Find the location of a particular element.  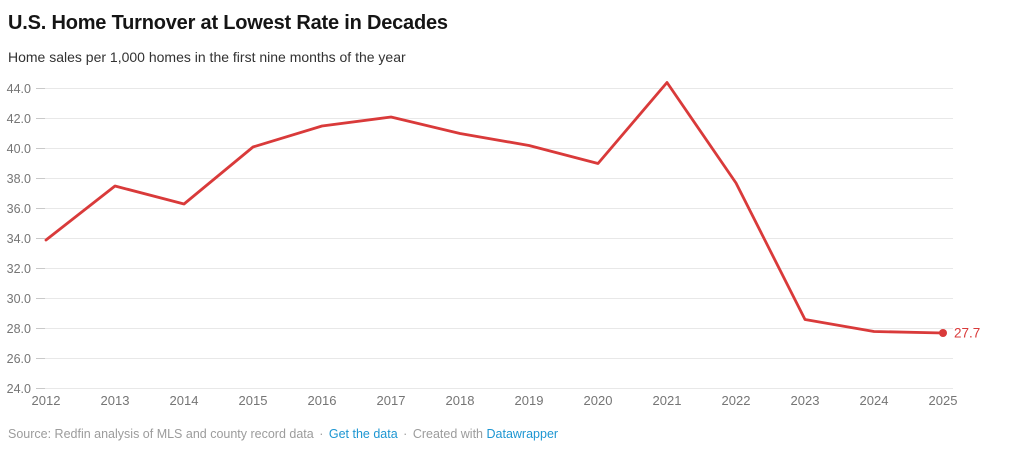

x-tick-label: 2012 is located at coordinates (46, 400).